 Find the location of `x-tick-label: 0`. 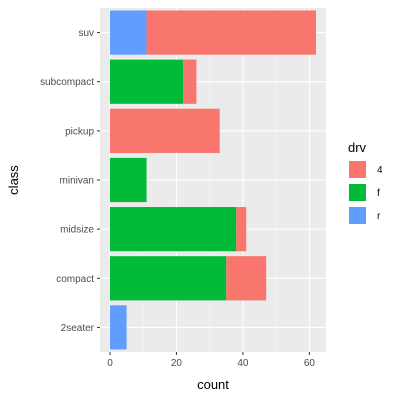

x-tick-label: 0 is located at coordinates (110, 363).